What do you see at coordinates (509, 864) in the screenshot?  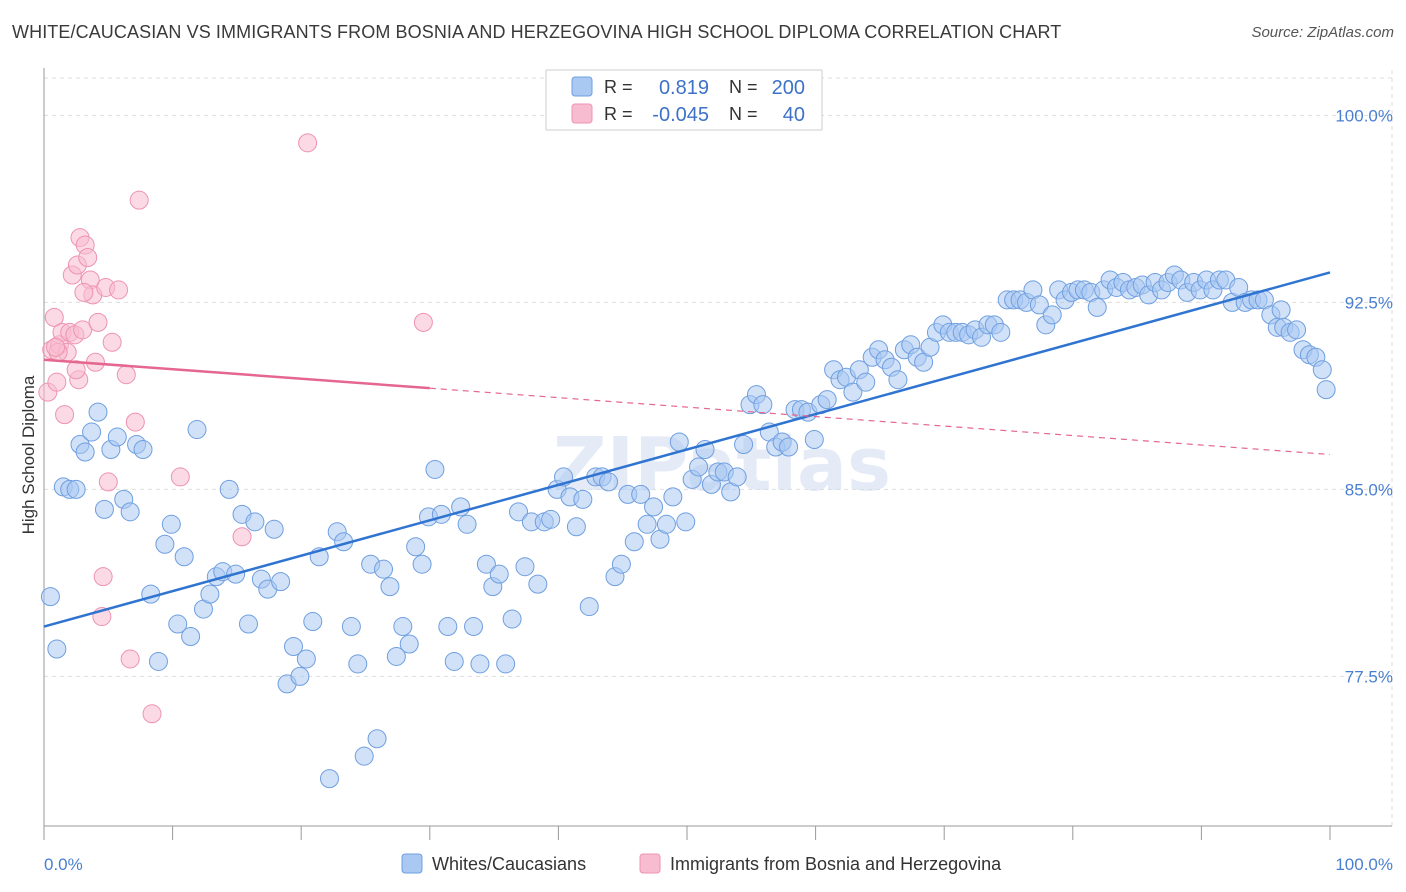 I see `bottom-legend-label-blue: Whites/Caucasians` at bounding box center [509, 864].